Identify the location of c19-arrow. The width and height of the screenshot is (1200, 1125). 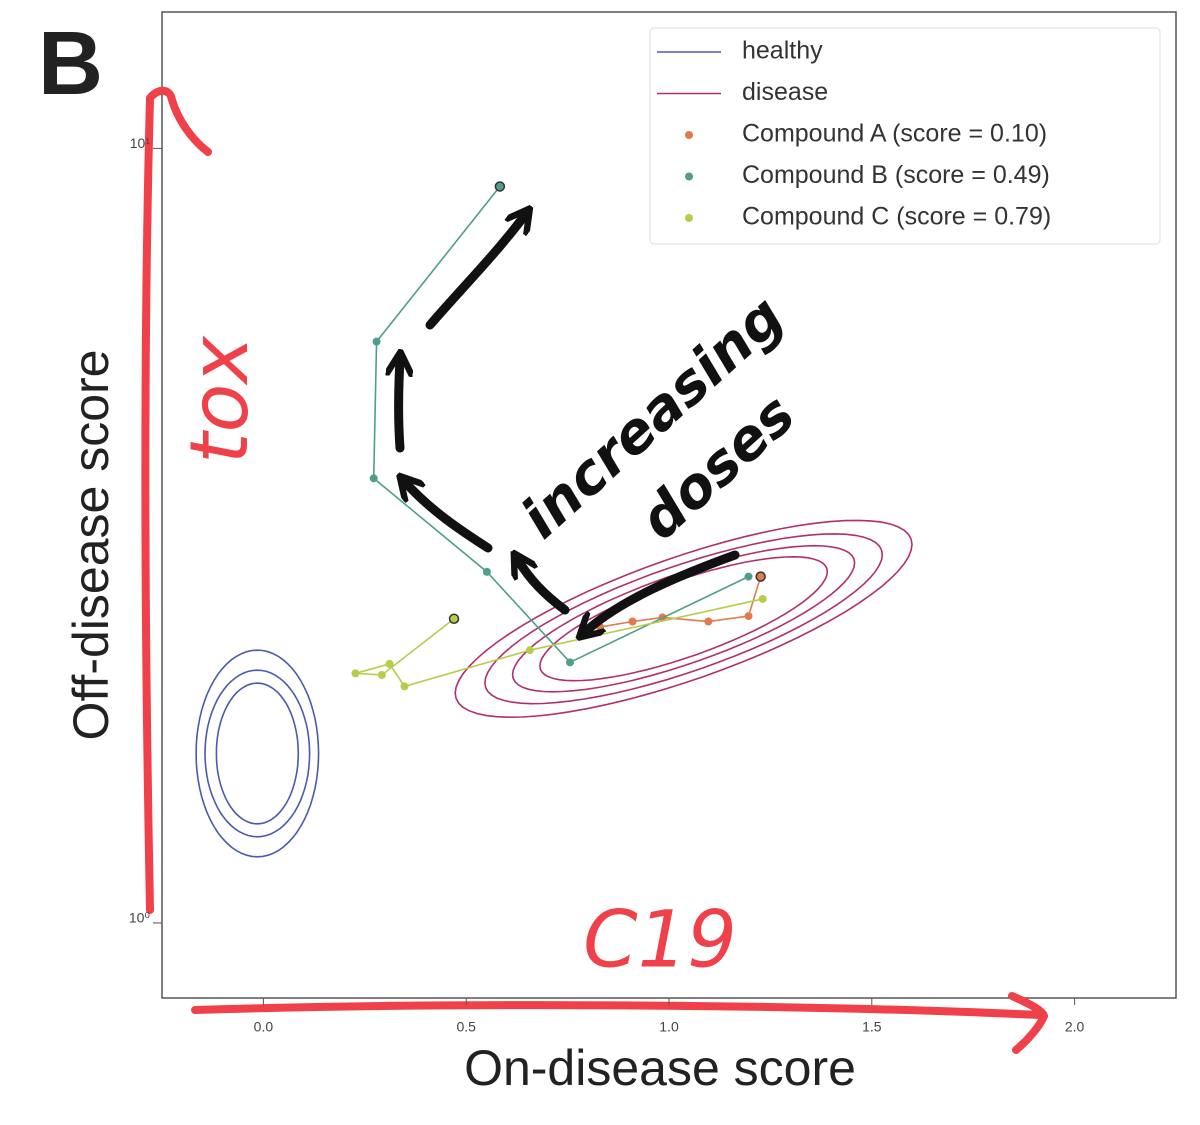
(620, 1023).